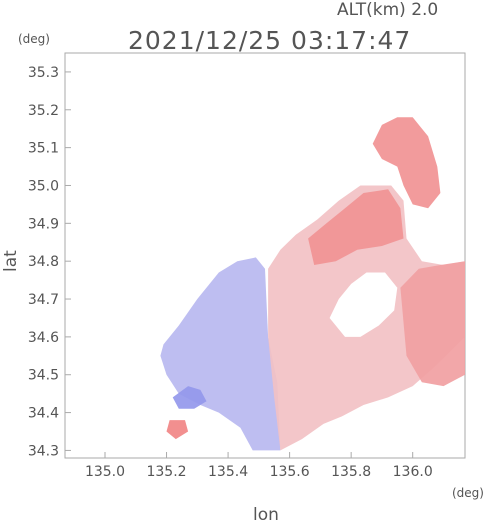  What do you see at coordinates (43, 149) in the screenshot?
I see `y-tick-label: 35.1` at bounding box center [43, 149].